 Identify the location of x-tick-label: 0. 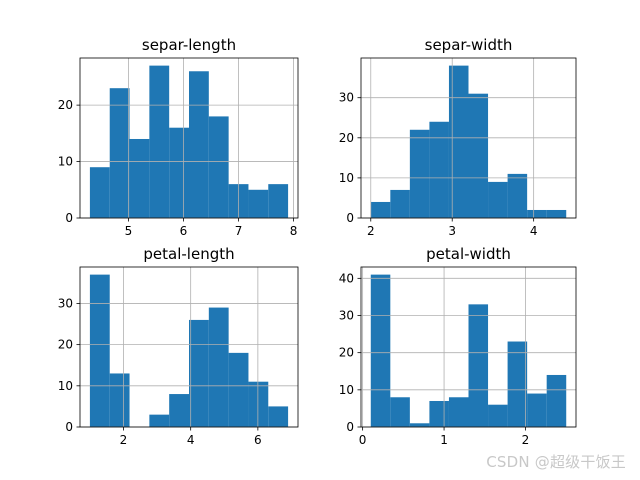
(363, 440).